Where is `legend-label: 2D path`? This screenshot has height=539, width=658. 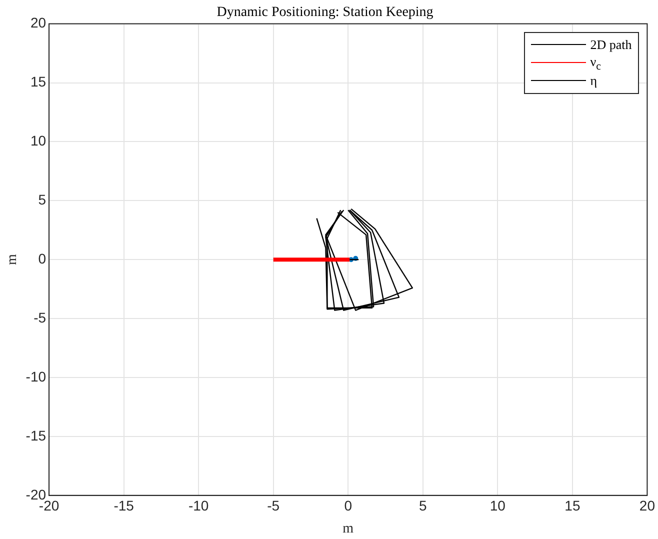
legend-label: 2D path is located at coordinates (611, 44).